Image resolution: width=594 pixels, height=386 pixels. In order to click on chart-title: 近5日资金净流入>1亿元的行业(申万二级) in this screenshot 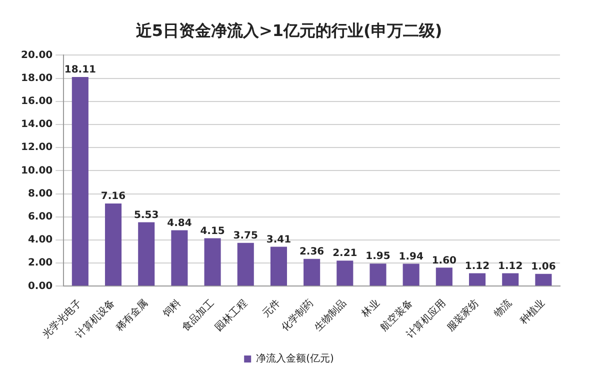, I will do `click(288, 30)`.